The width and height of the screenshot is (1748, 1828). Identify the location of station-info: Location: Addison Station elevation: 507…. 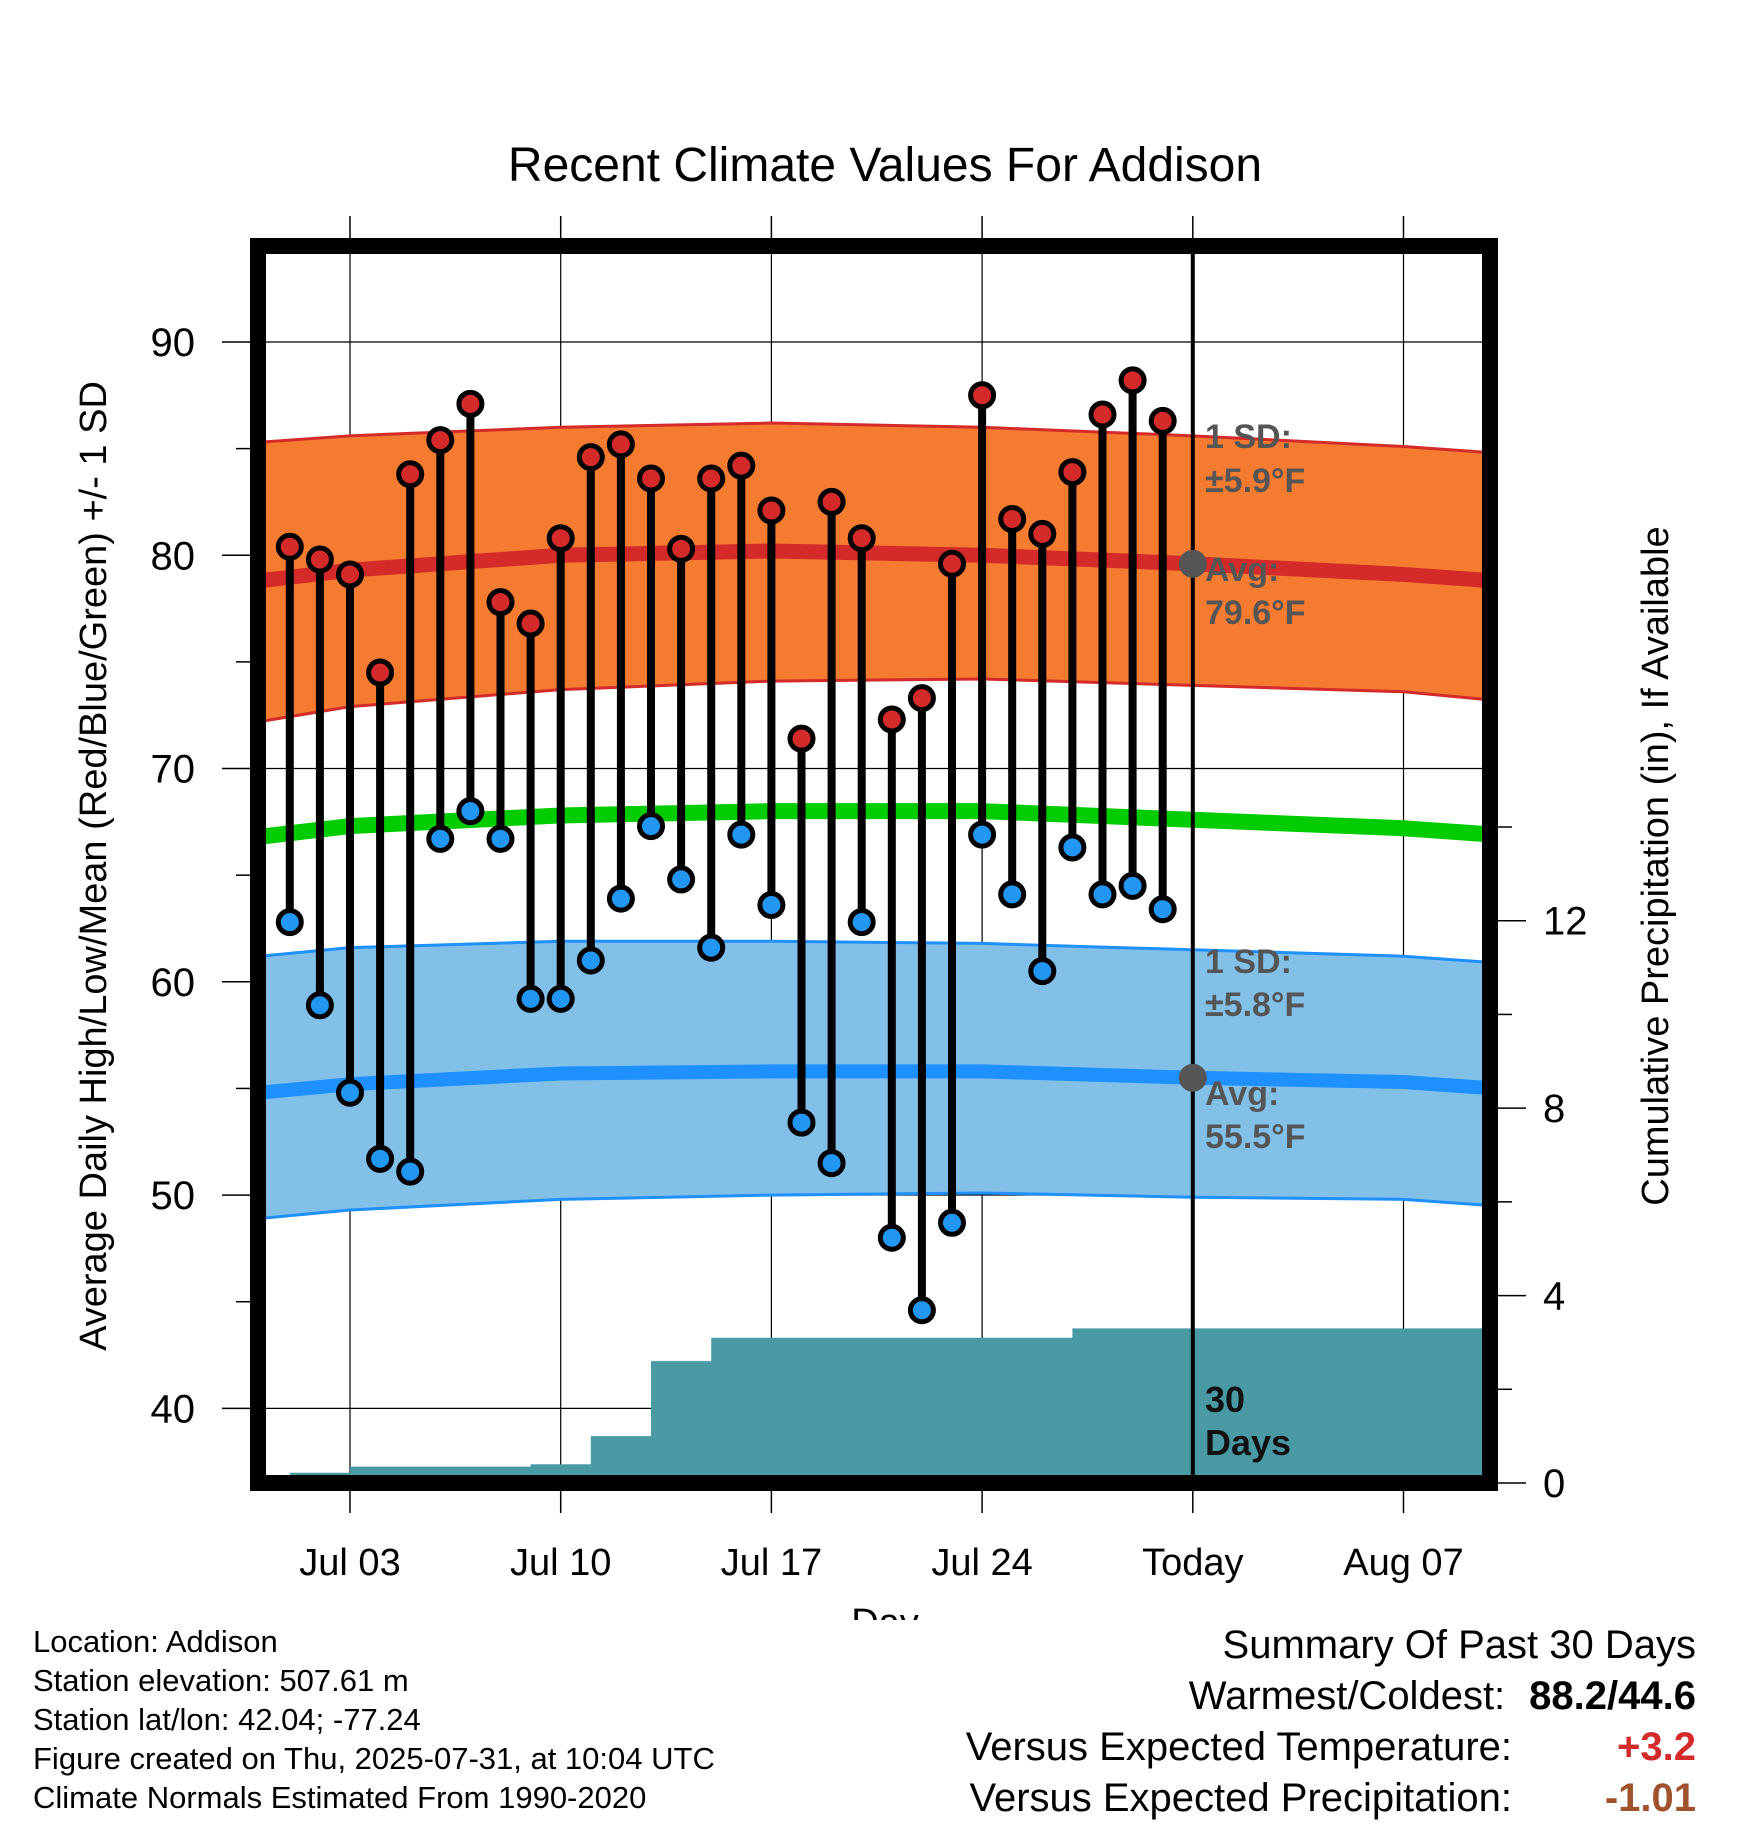
(374, 1719).